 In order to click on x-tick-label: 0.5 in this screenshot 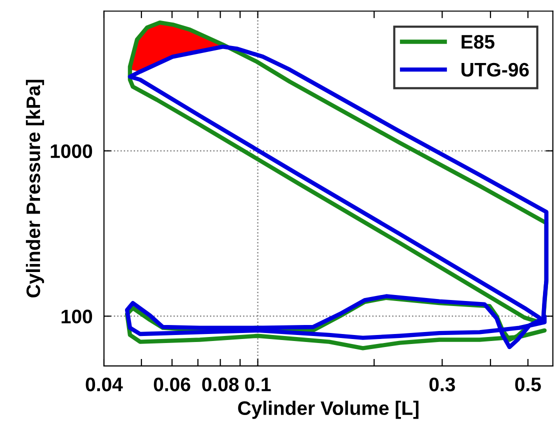, I will do `click(528, 385)`.